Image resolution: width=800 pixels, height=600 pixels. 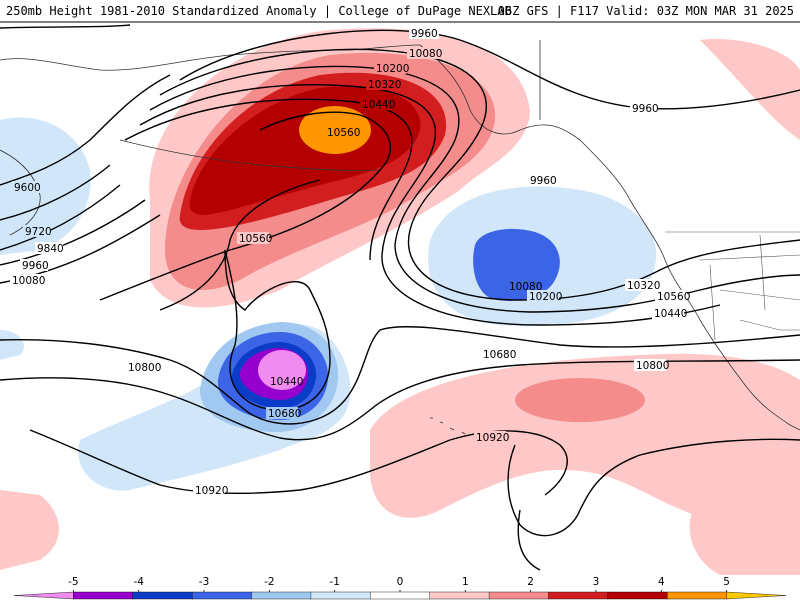 What do you see at coordinates (38, 232) in the screenshot?
I see `contour-label: 9720` at bounding box center [38, 232].